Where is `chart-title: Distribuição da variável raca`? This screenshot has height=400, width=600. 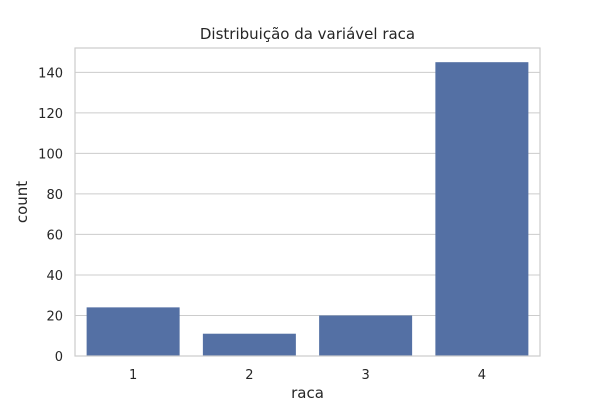
chart-title: Distribuição da variável raca is located at coordinates (307, 34).